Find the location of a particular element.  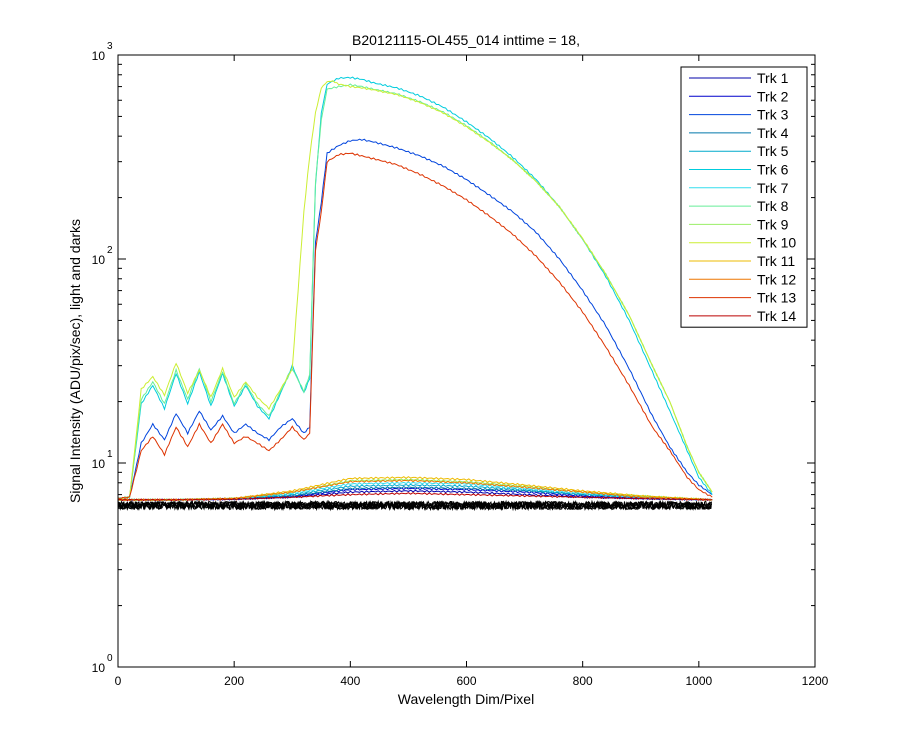

dark-frames is located at coordinates (415, 505).